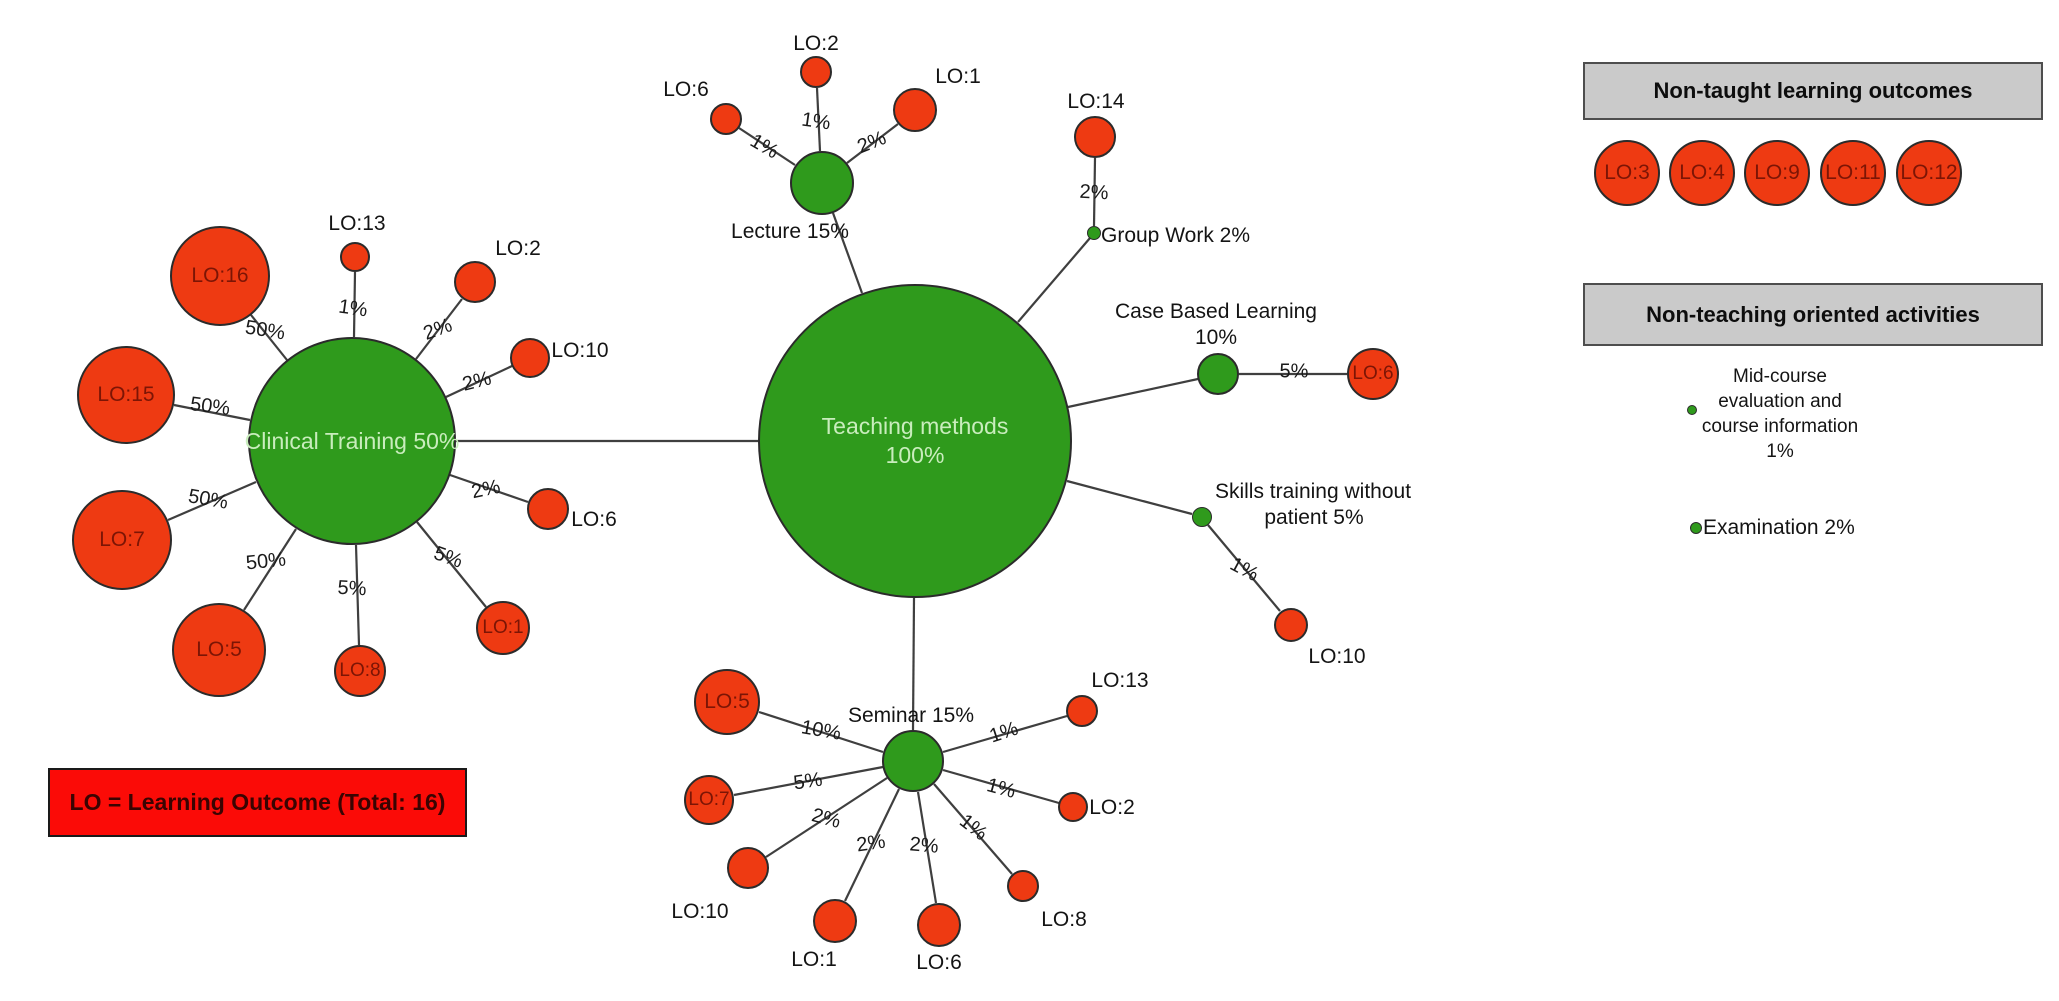  I want to click on lo-label-groupwork-lo14: LO:14, so click(1096, 101).